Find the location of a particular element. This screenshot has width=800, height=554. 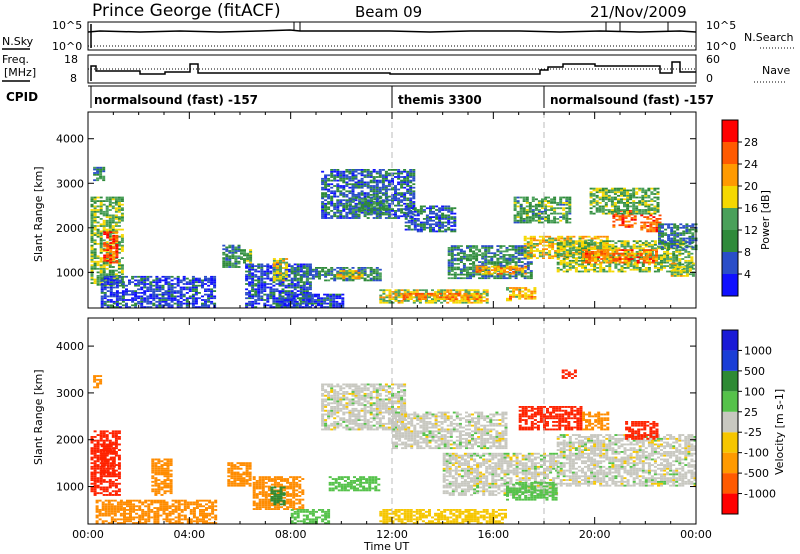

velocity-ytick-label: 1000 is located at coordinates (70, 487).